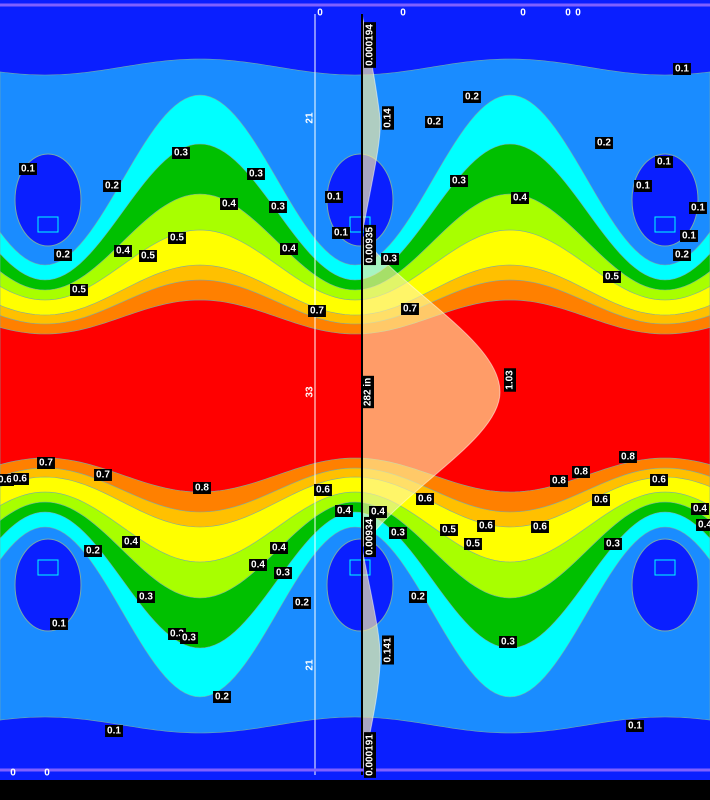 The width and height of the screenshot is (710, 800). I want to click on value-label: 0.000191, so click(370, 755).